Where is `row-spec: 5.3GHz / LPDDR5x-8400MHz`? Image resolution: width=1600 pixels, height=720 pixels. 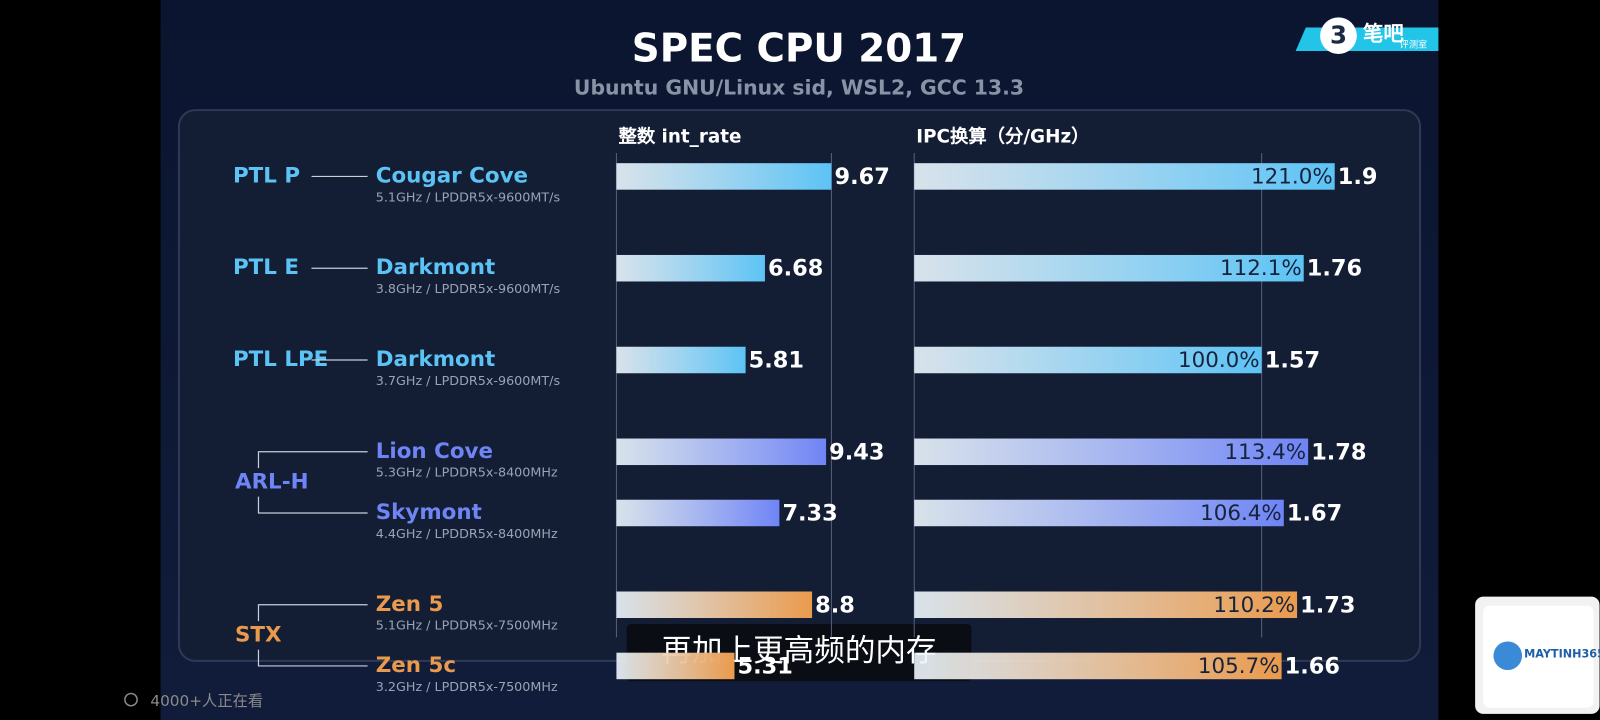 row-spec: 5.3GHz / LPDDR5x-8400MHz is located at coordinates (467, 473).